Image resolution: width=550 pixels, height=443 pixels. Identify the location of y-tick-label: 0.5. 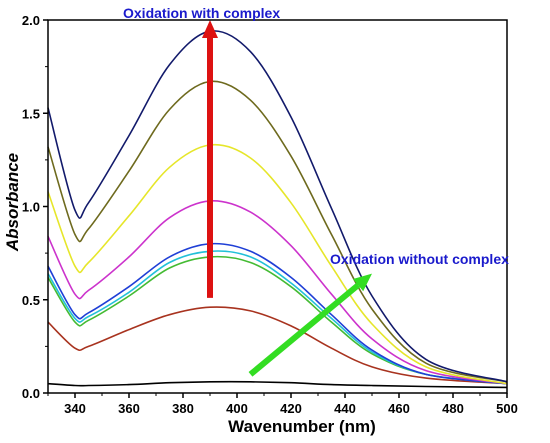
(31, 300).